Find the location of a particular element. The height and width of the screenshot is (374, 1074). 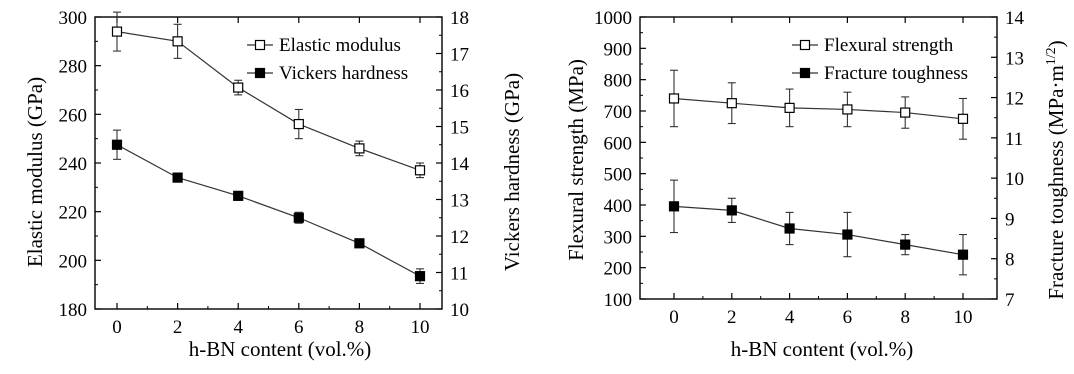

y-tick-label-left: 700 is located at coordinates (618, 112).